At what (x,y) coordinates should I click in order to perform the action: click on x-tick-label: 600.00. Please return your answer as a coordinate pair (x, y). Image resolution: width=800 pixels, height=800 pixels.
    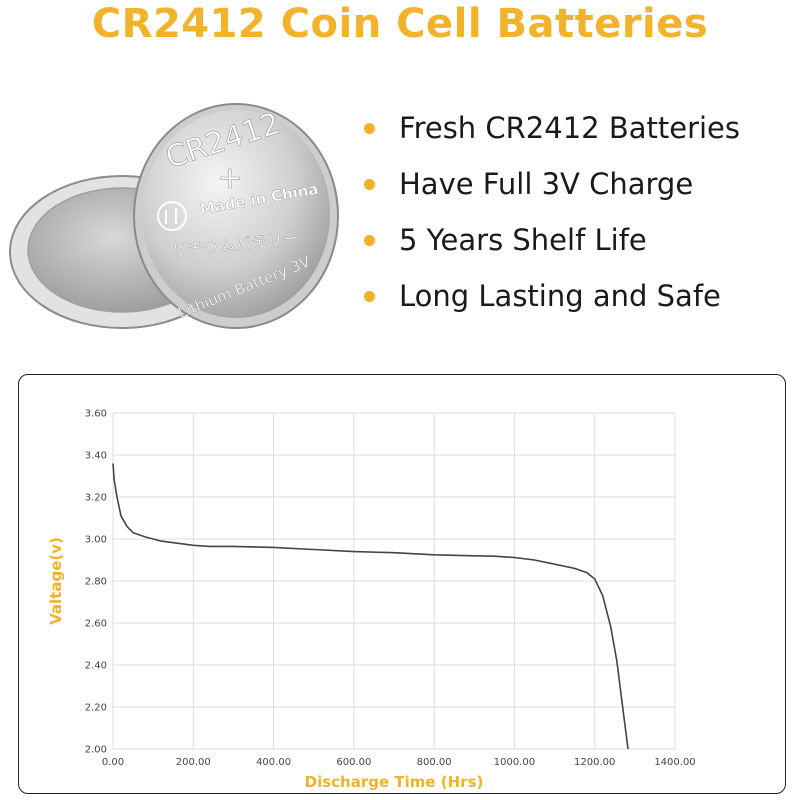
    Looking at the image, I should click on (353, 762).